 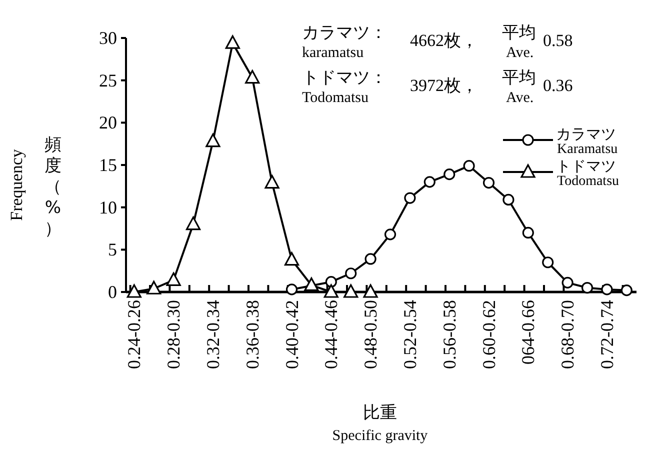 What do you see at coordinates (528, 332) in the screenshot?
I see `x-tick-label: 064-0.66` at bounding box center [528, 332].